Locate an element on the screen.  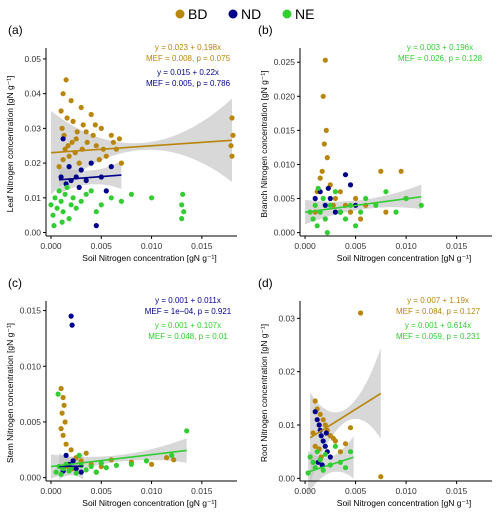
y-axis-label: Leaf Nitrogen concentration [gN g⁻¹] is located at coordinates (10, 144).